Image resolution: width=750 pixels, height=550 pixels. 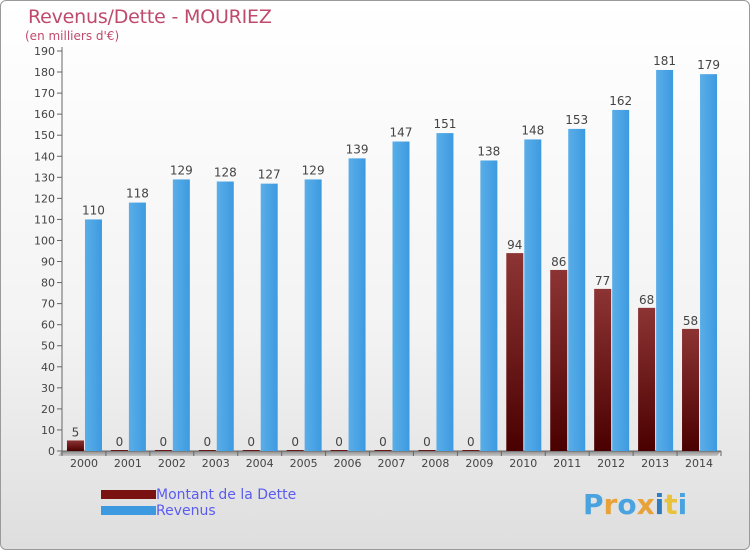 I want to click on legend-swatch-revenus, so click(x=128, y=510).